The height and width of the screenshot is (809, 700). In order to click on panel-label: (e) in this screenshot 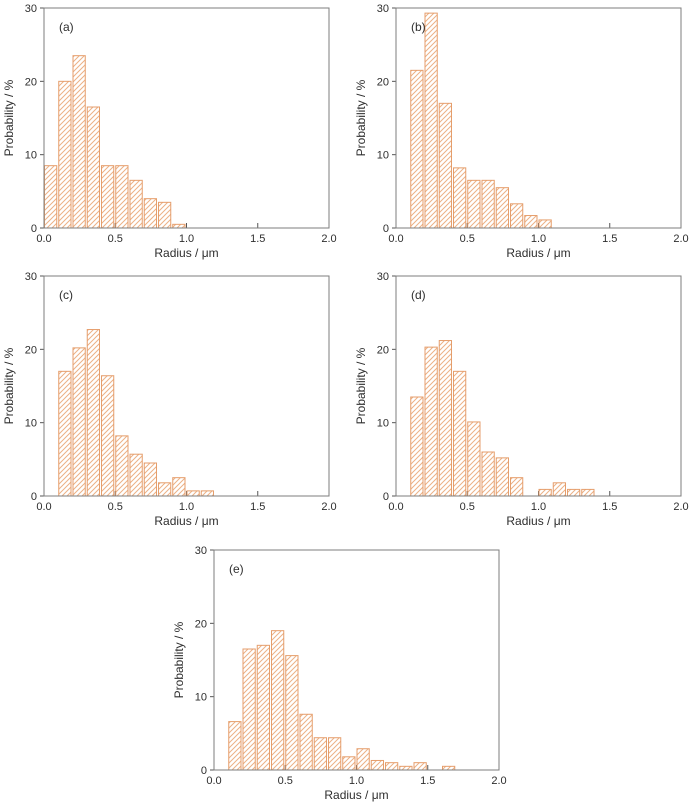, I will do `click(236, 569)`.